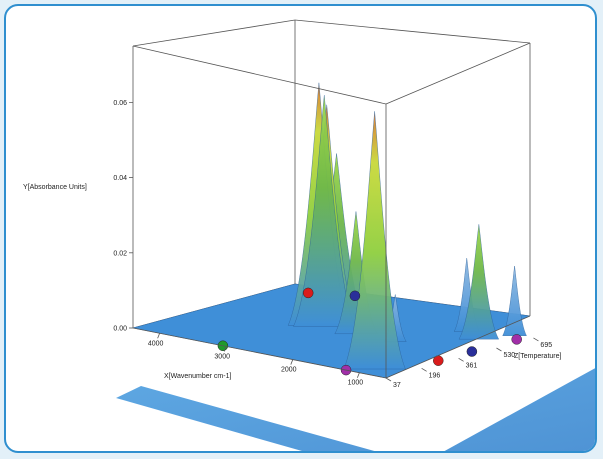  What do you see at coordinates (156, 343) in the screenshot?
I see `x-tick-label: 4000` at bounding box center [156, 343].